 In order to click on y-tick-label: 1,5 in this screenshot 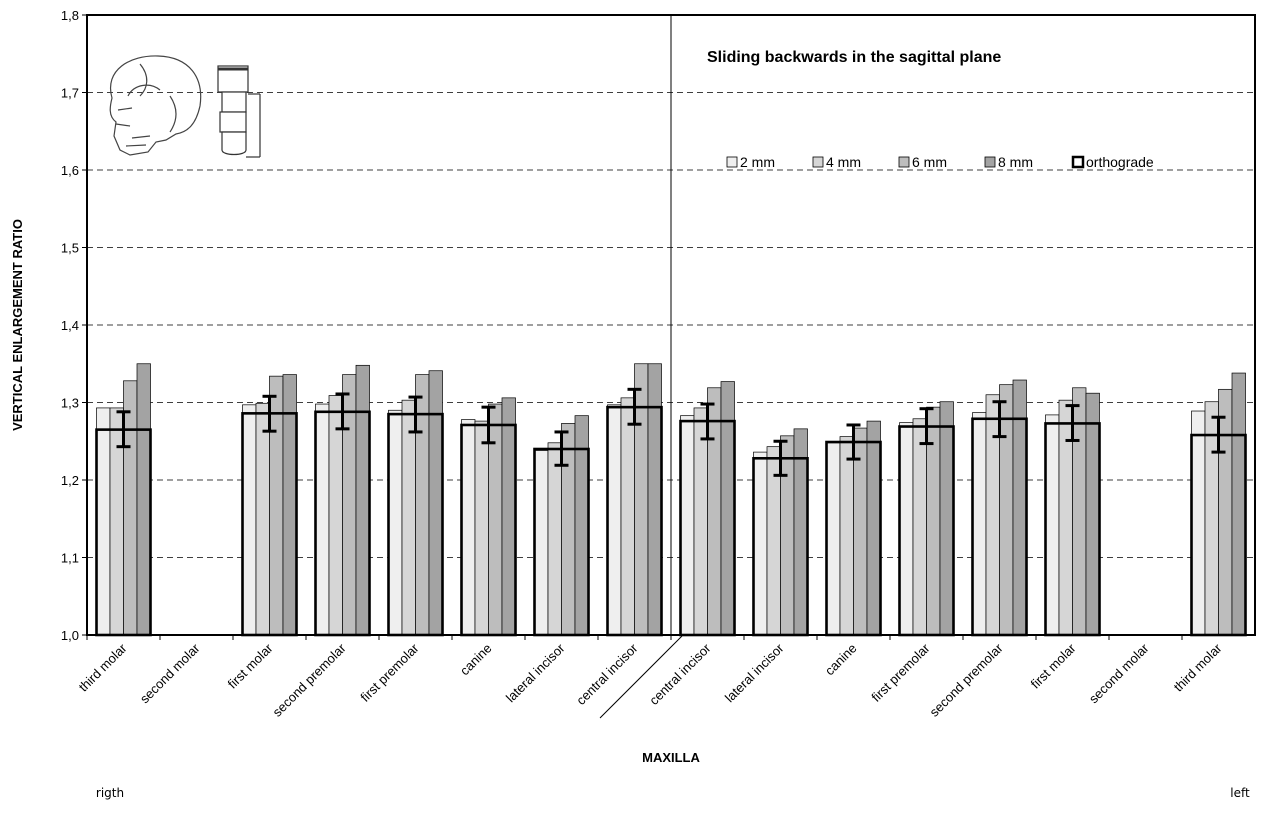, I will do `click(70, 248)`.